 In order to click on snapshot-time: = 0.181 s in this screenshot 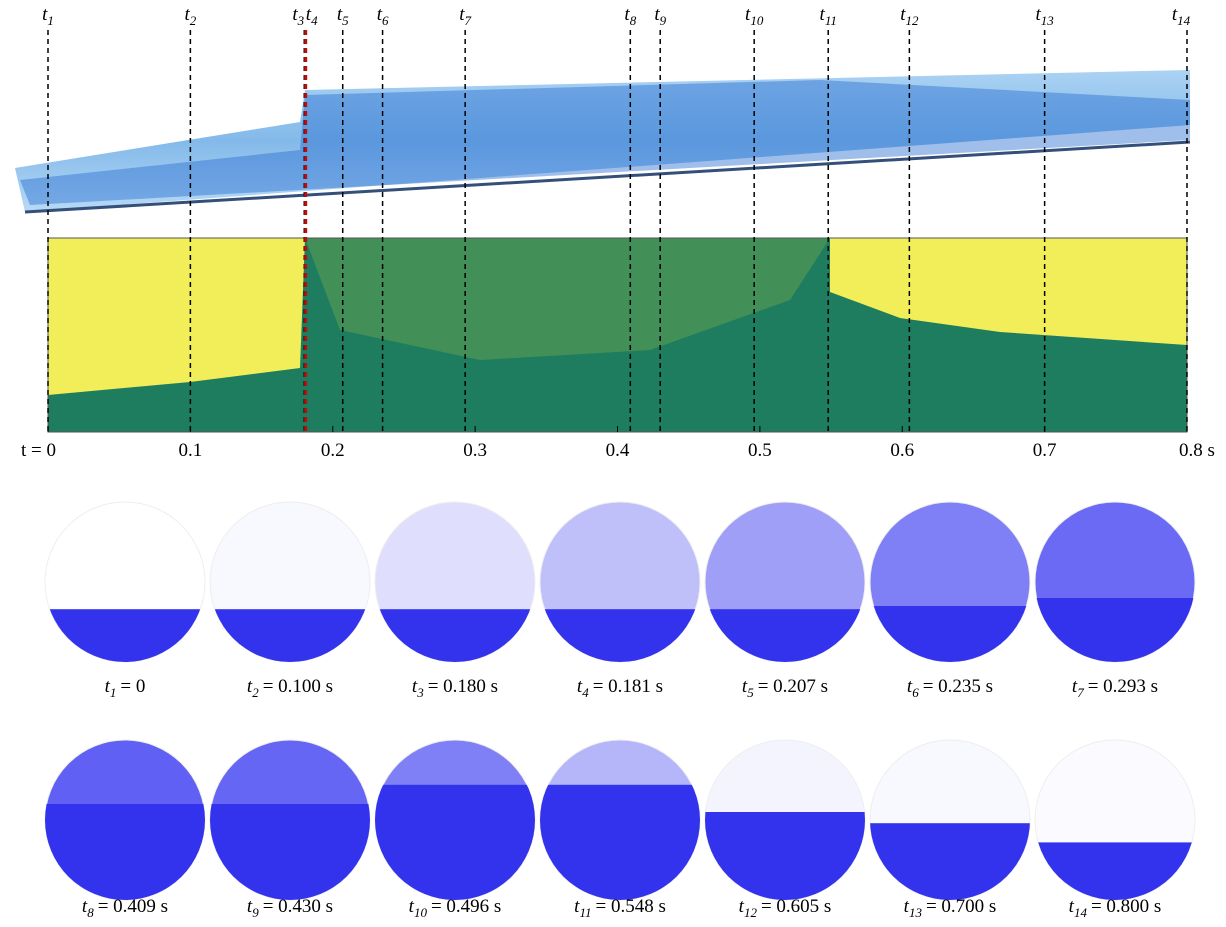, I will do `click(628, 686)`.